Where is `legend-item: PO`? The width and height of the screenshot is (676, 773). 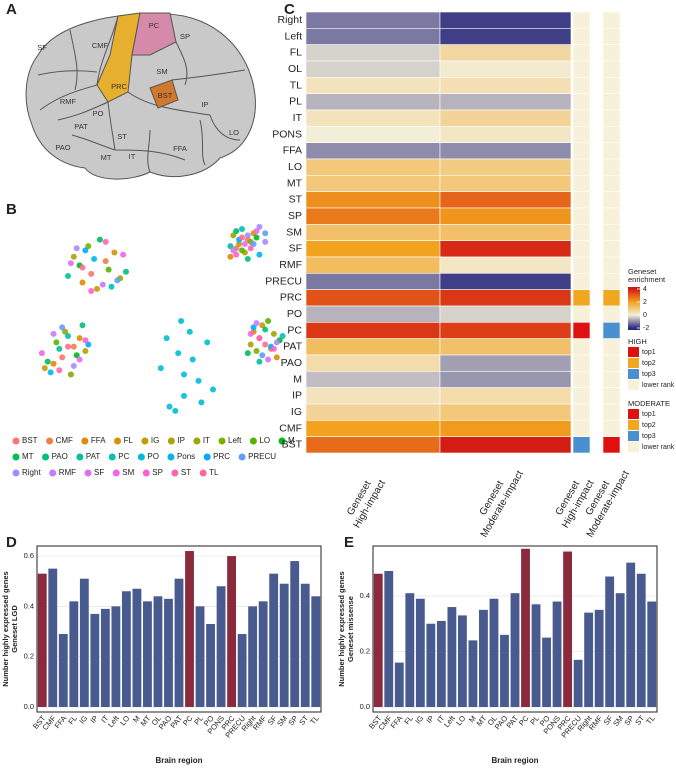
legend-item: PO is located at coordinates (148, 456).